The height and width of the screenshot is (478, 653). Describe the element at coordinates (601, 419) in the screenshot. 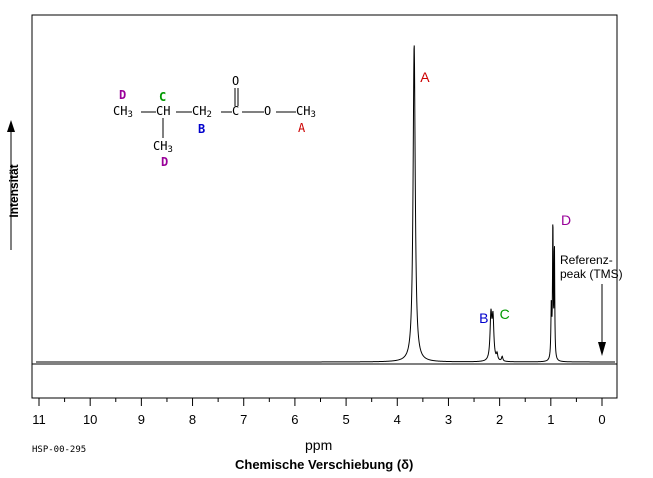

I see `x-tick-label: 0` at that location.